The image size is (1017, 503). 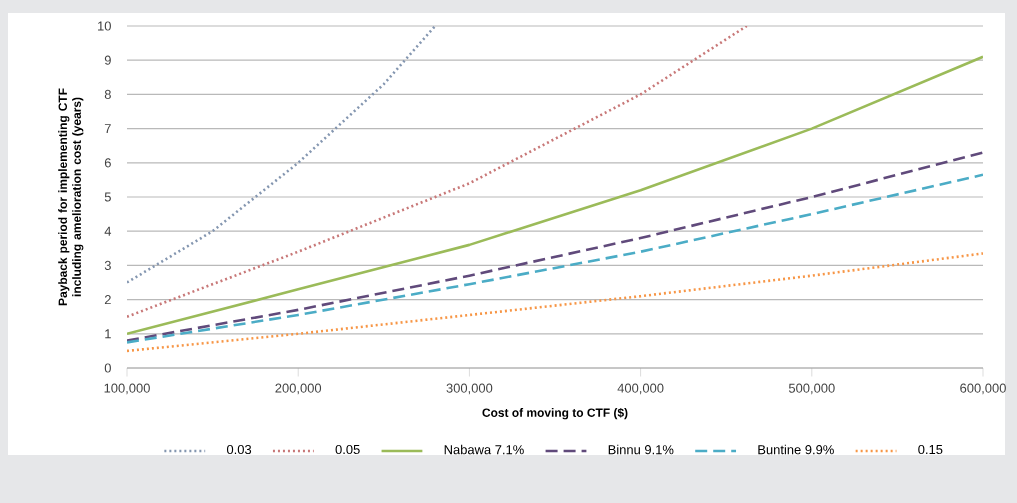 What do you see at coordinates (107, 60) in the screenshot?
I see `y-tick-label: 9` at bounding box center [107, 60].